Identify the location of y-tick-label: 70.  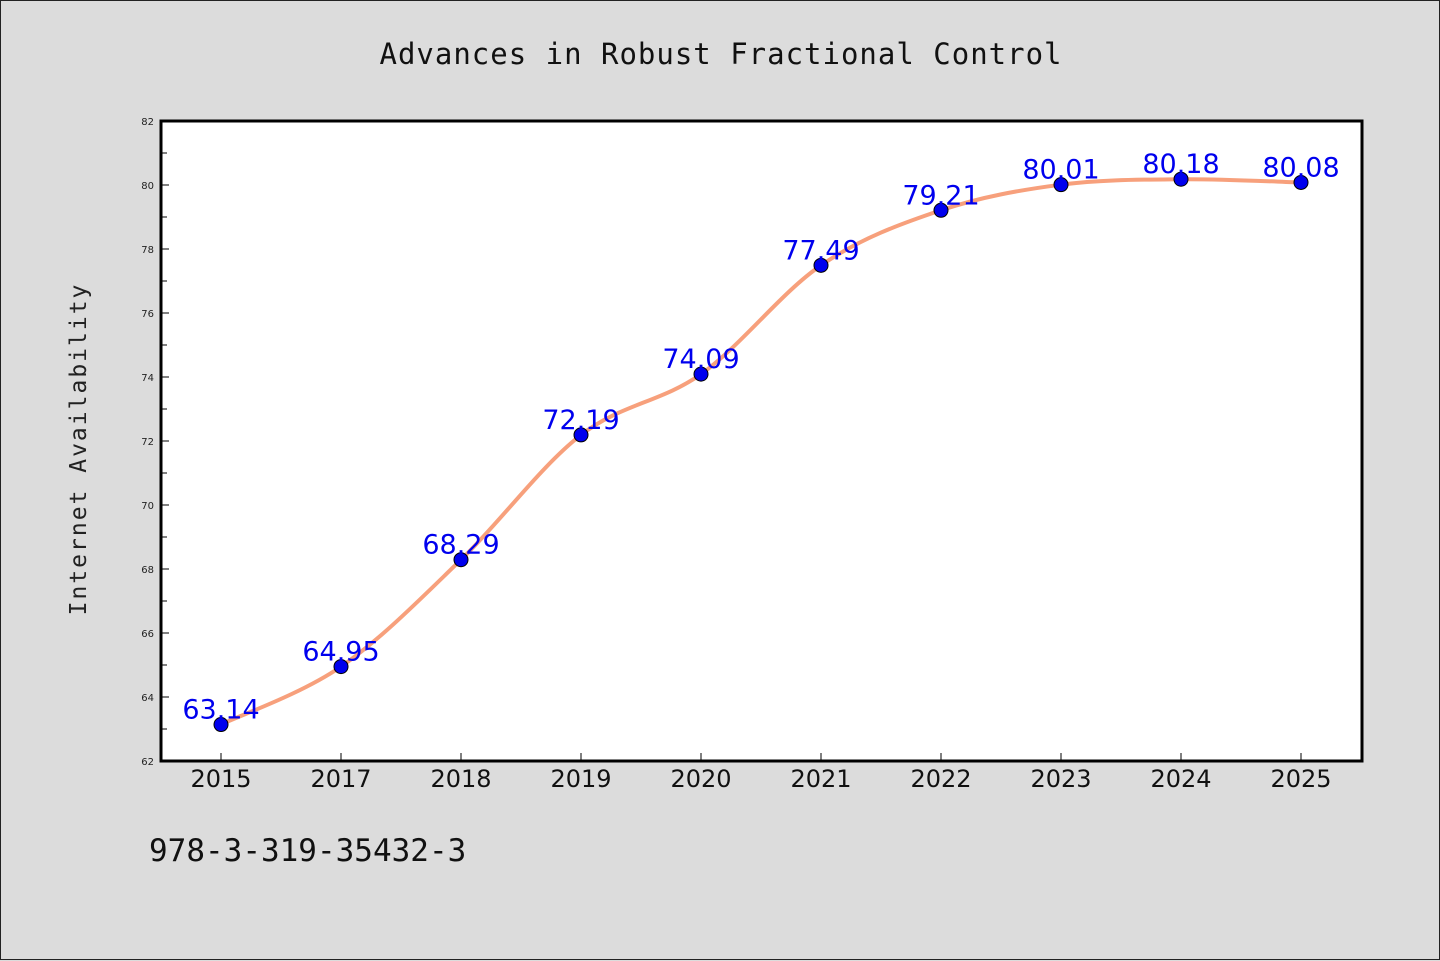
(147, 506).